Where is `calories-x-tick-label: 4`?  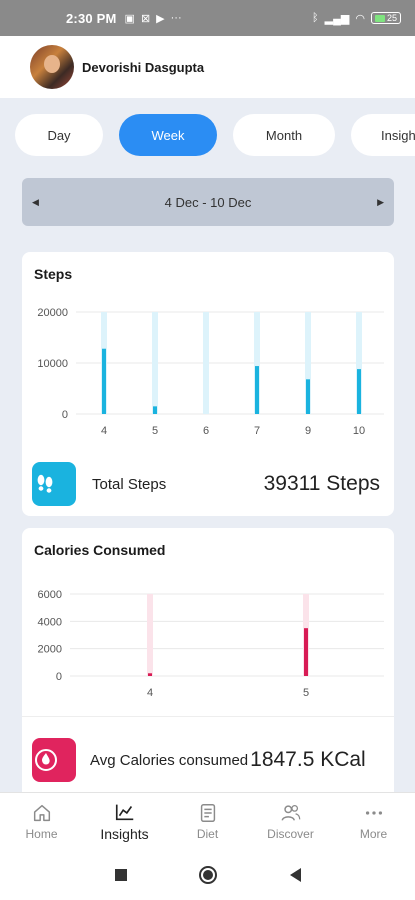 calories-x-tick-label: 4 is located at coordinates (150, 693).